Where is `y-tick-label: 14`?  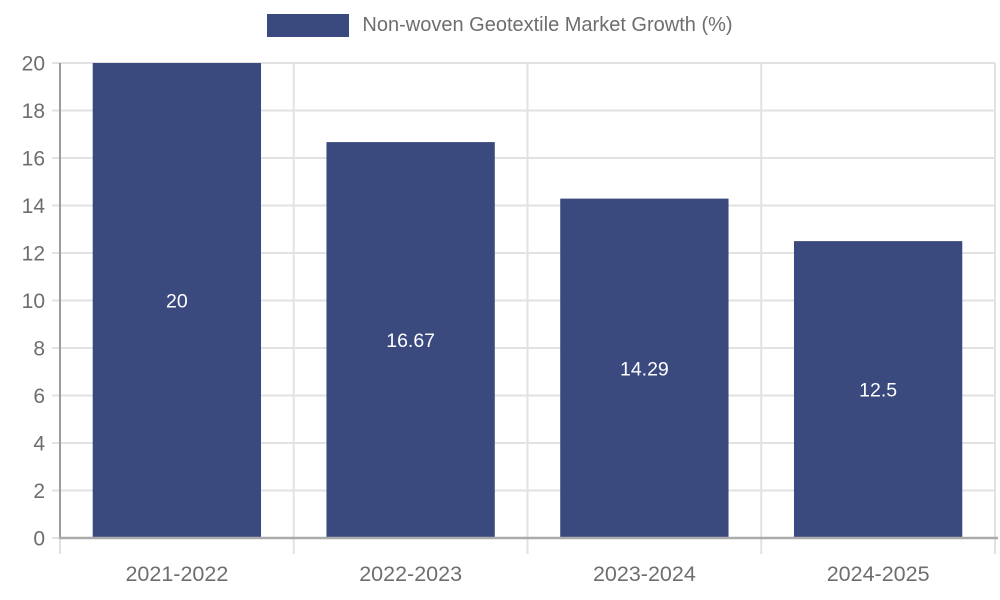 y-tick-label: 14 is located at coordinates (34, 206).